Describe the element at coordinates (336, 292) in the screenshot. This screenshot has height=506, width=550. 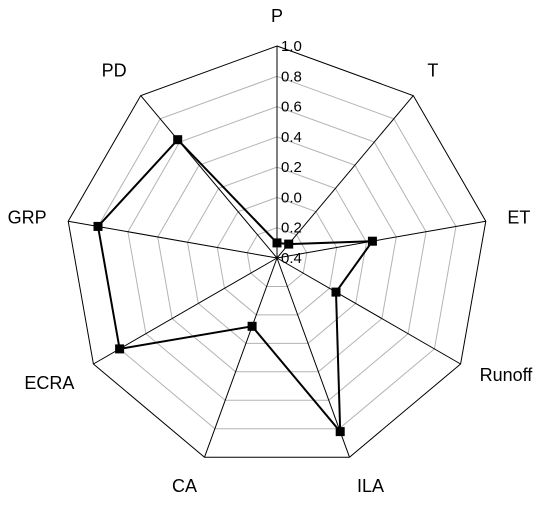
I see `data-point-runoff` at that location.